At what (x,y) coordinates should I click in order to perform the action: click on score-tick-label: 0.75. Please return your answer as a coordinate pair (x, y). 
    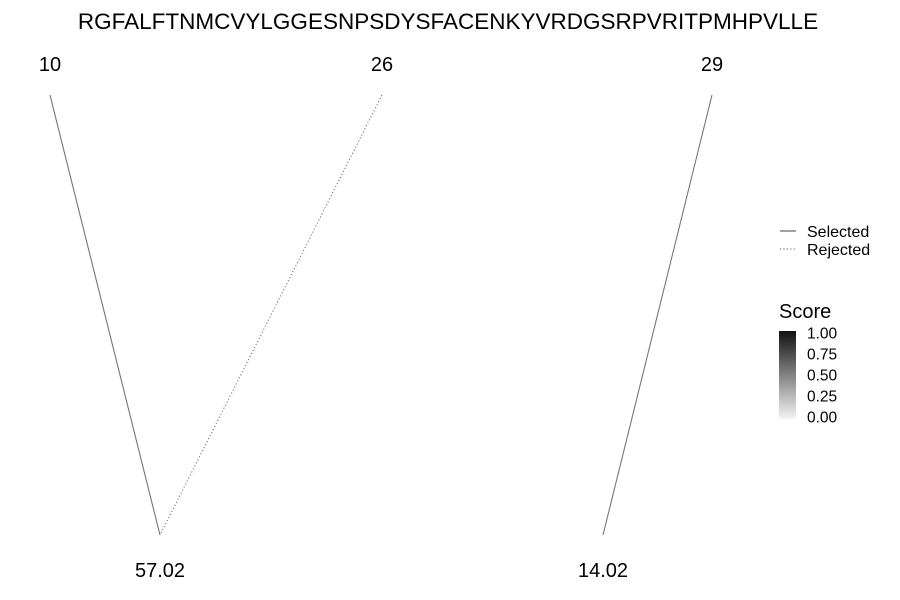
    Looking at the image, I should click on (822, 355).